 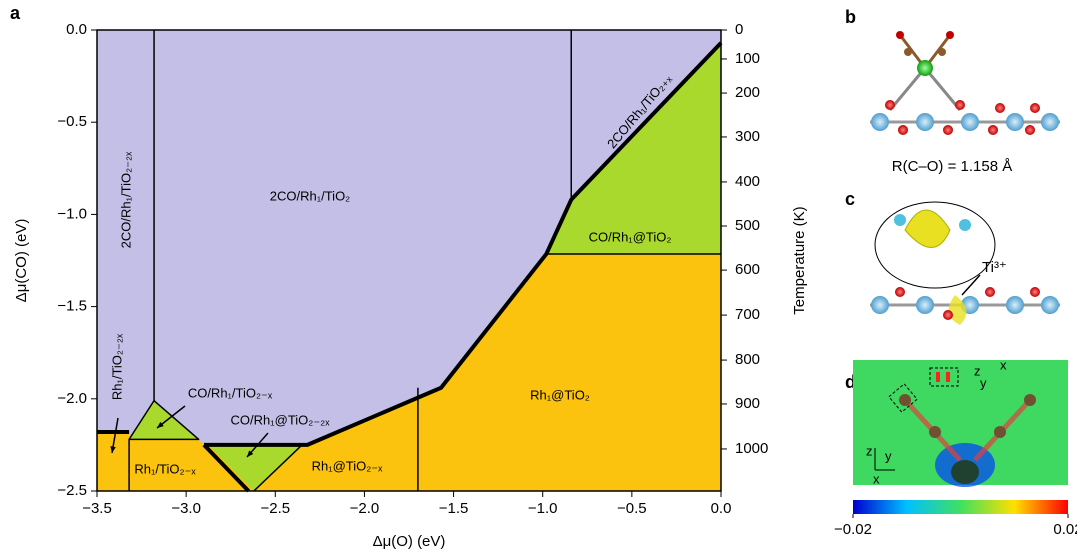 I want to click on colorbar, so click(x=960, y=507).